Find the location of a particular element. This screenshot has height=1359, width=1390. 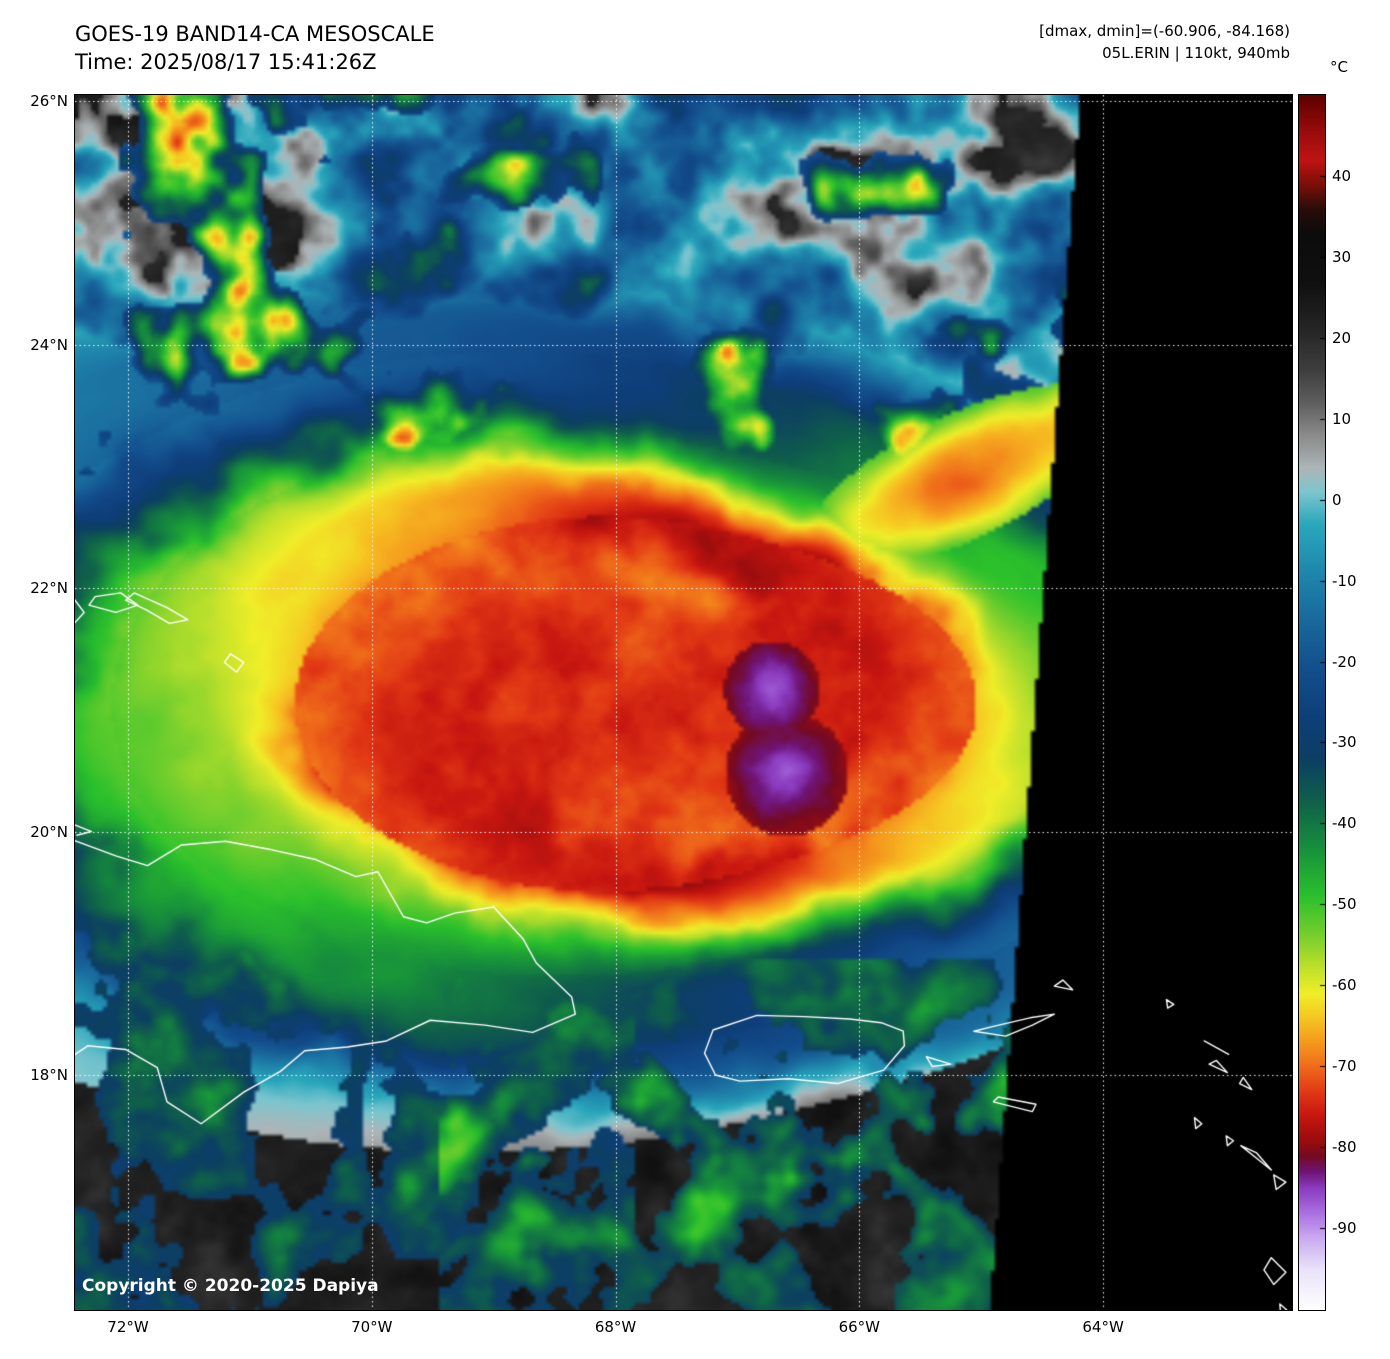

plot-title: GOES-19 BAND14-CA MESOSCALE is located at coordinates (255, 34).